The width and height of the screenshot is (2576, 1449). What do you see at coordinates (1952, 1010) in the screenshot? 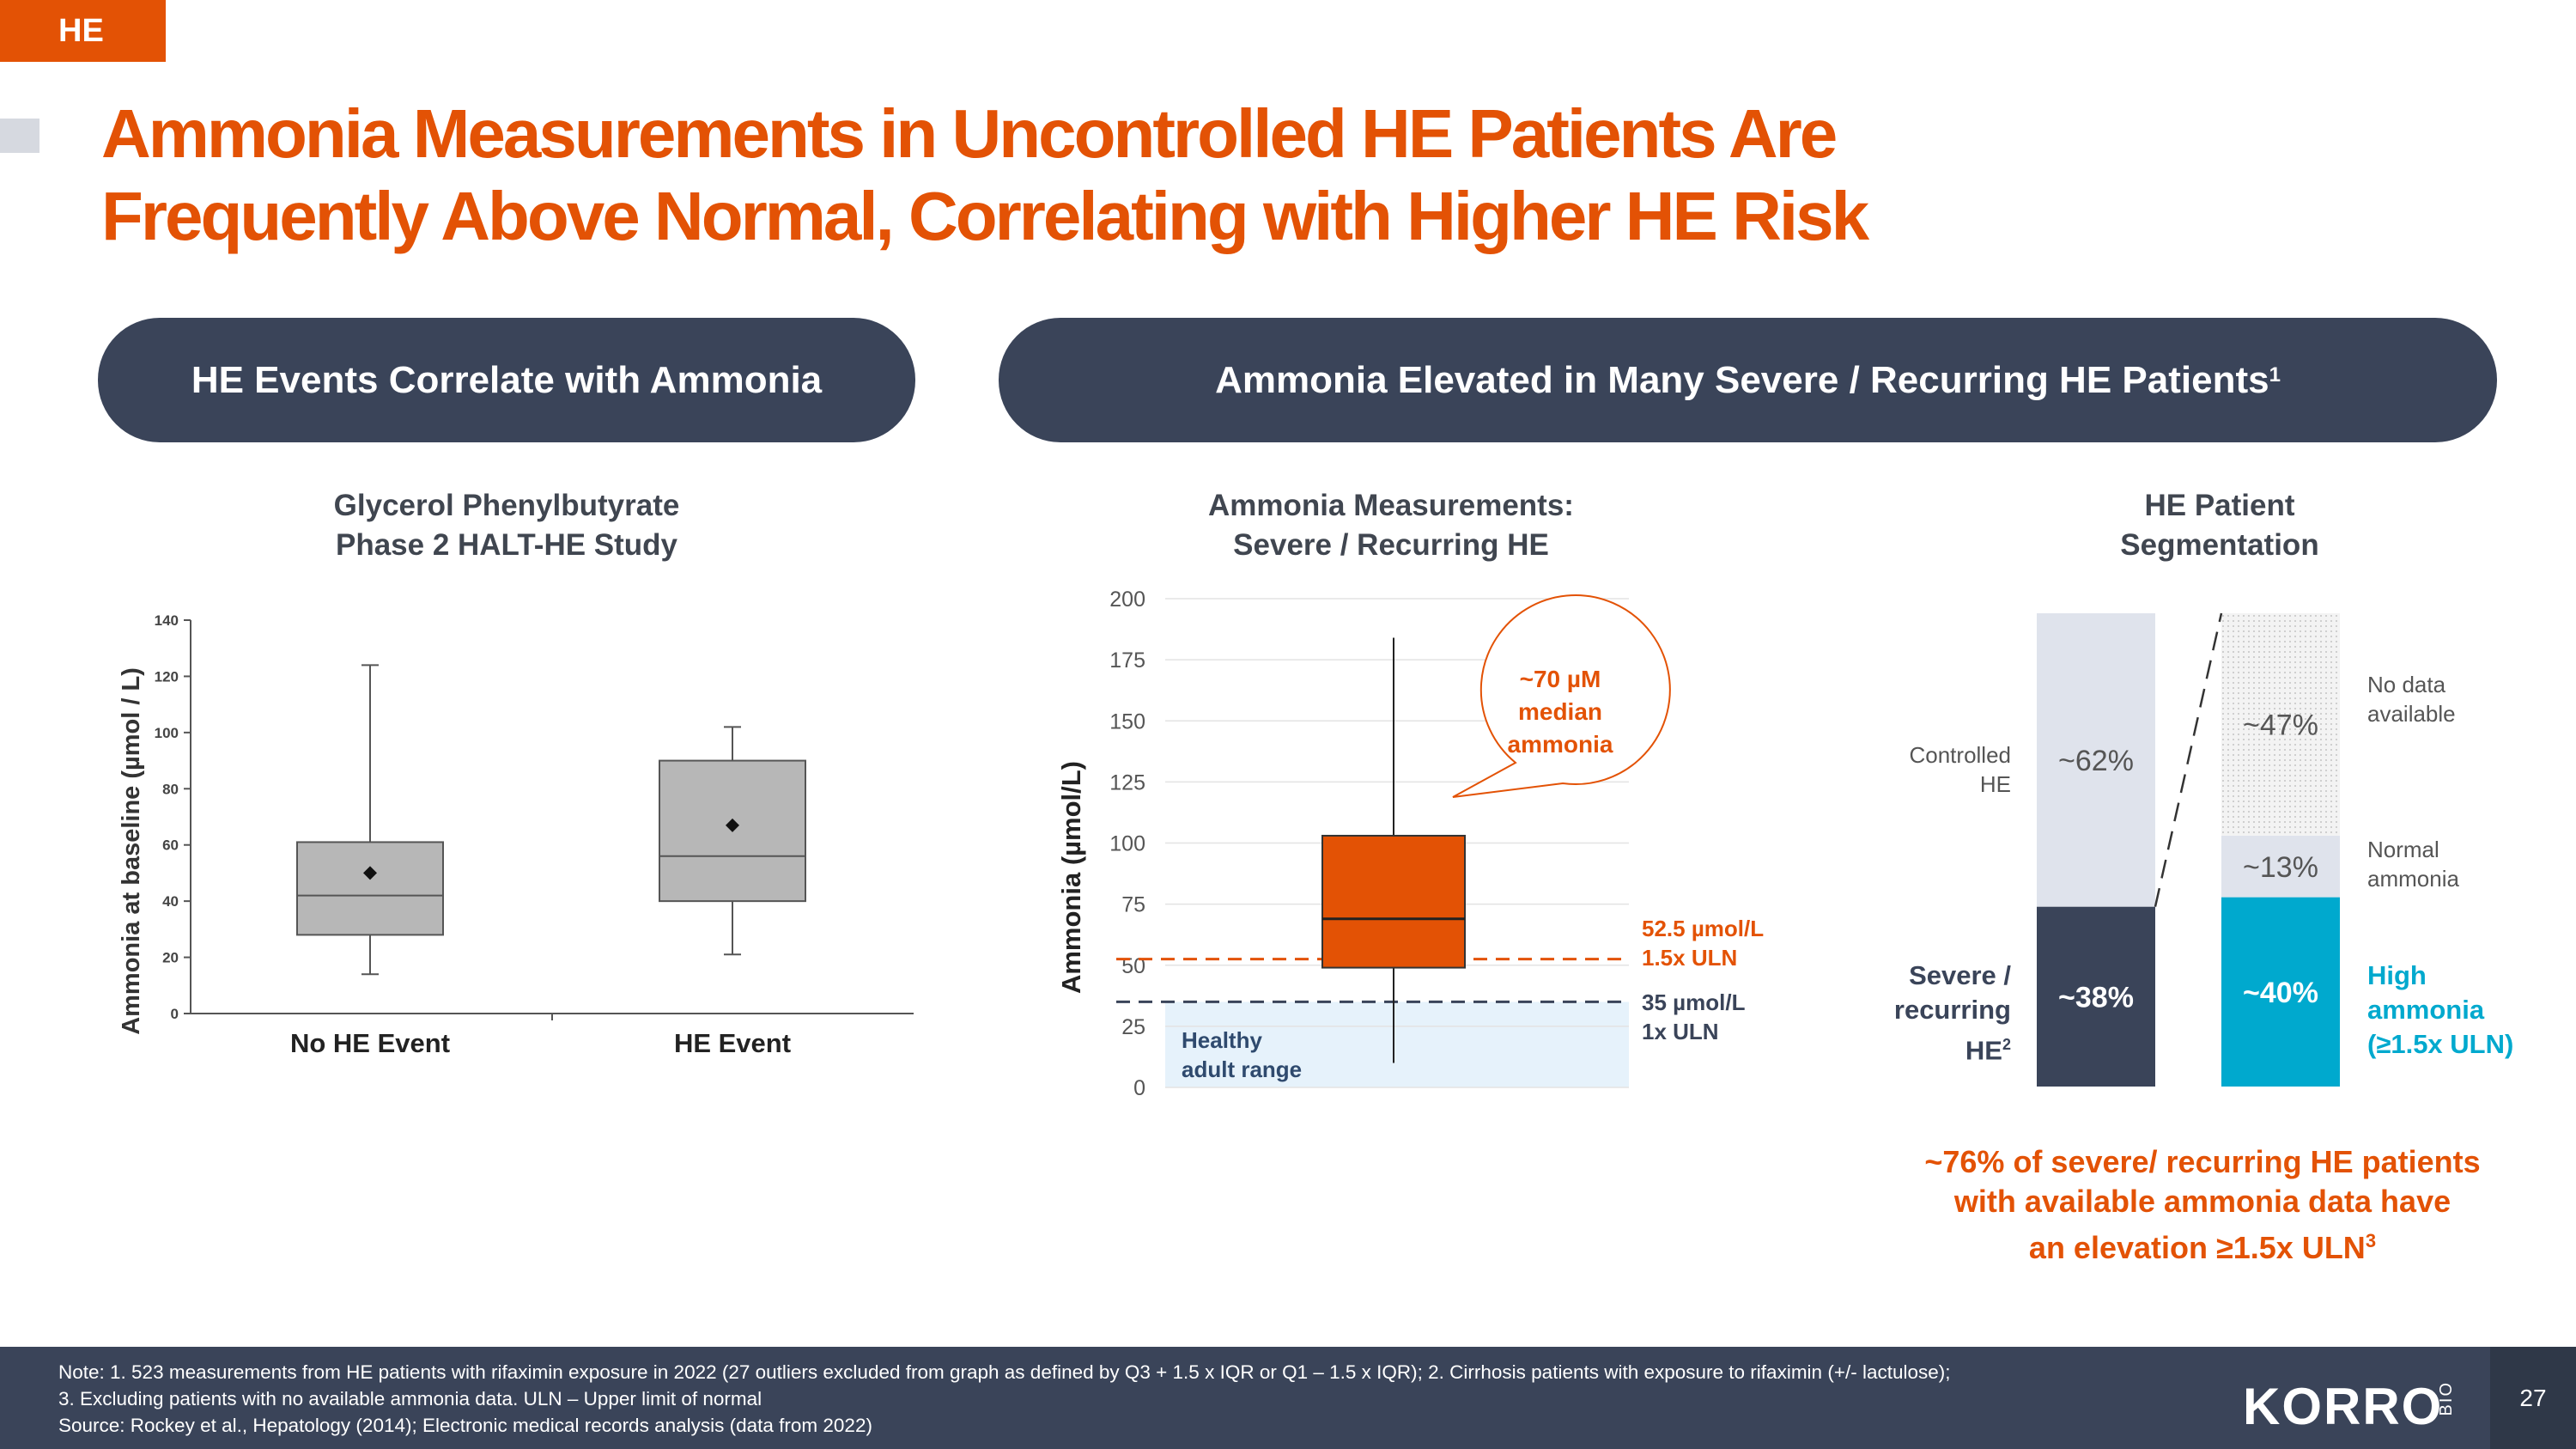
I see `severe-label-line-2: recurring` at bounding box center [1952, 1010].